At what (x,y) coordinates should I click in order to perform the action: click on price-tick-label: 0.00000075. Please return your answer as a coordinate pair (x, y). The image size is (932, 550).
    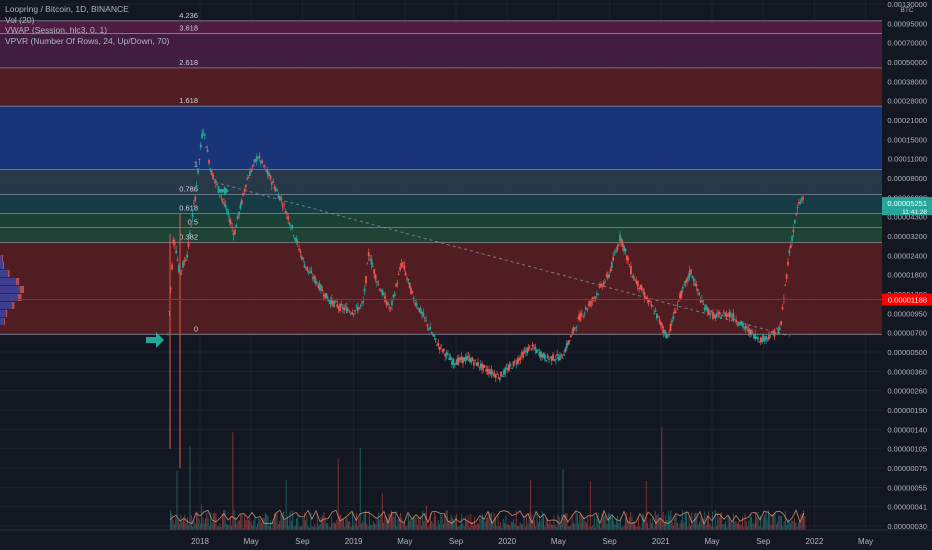
    Looking at the image, I should click on (907, 468).